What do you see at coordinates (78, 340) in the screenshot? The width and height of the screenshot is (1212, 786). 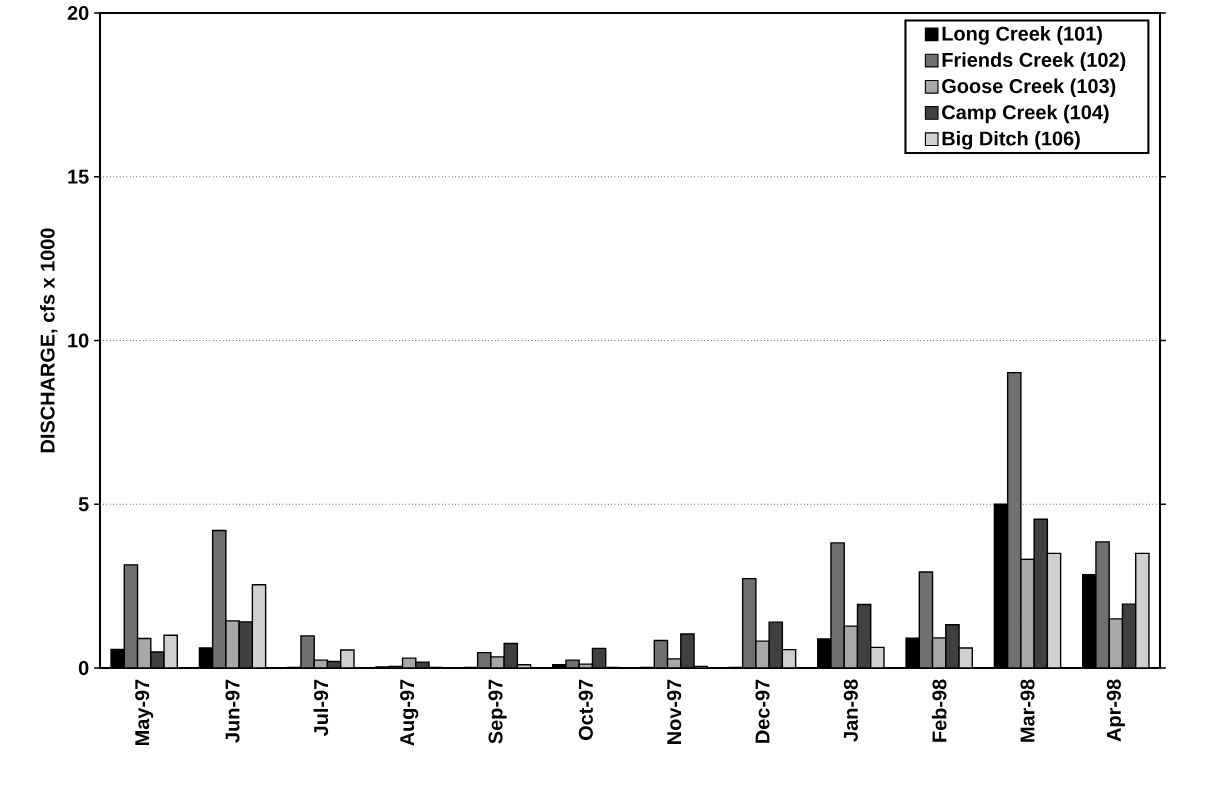 I see `y-tick-label: 10` at bounding box center [78, 340].